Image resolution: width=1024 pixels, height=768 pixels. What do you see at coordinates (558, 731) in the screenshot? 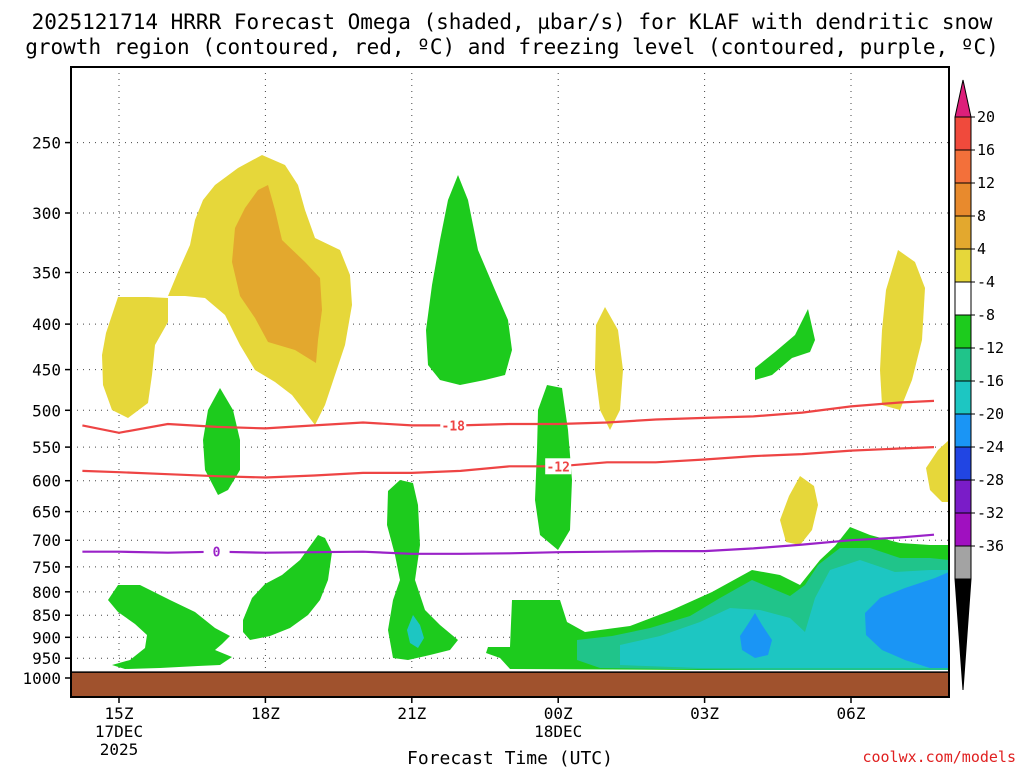
I see `x-tick-date: 18DEC` at bounding box center [558, 731].